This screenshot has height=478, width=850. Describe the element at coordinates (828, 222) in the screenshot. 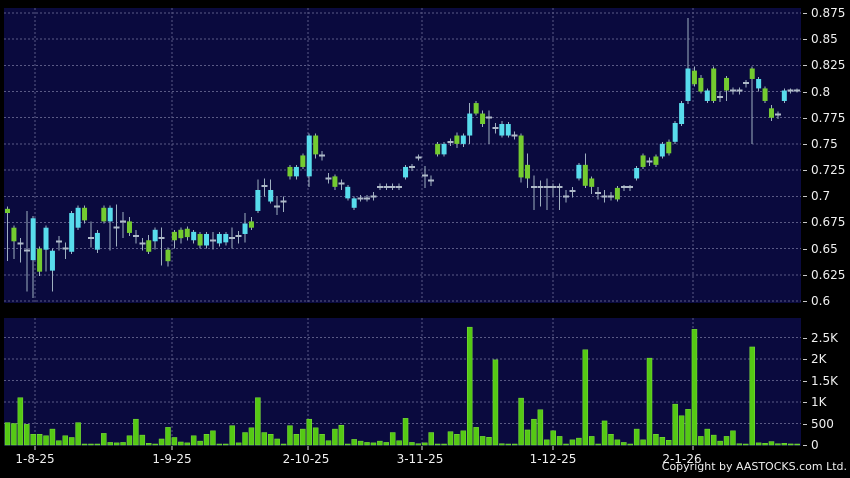

I see `axis-tick-label: 0.675` at that location.